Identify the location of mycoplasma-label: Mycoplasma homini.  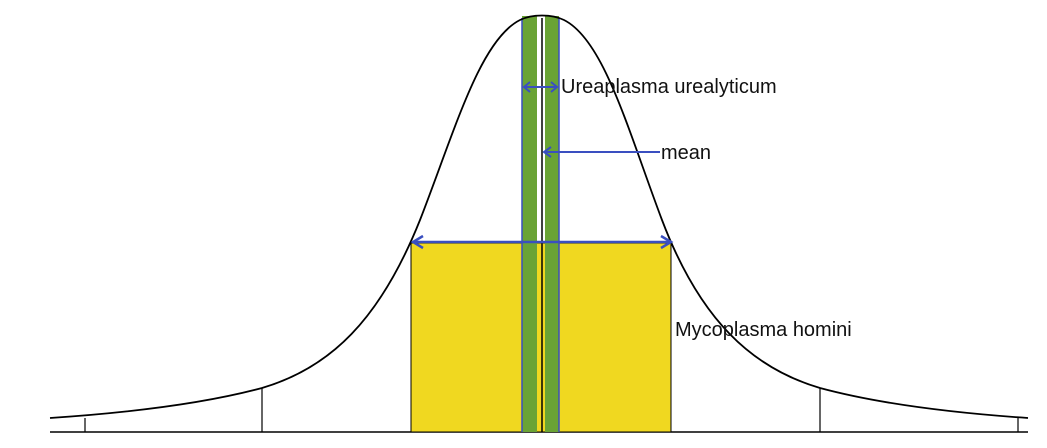
(763, 330).